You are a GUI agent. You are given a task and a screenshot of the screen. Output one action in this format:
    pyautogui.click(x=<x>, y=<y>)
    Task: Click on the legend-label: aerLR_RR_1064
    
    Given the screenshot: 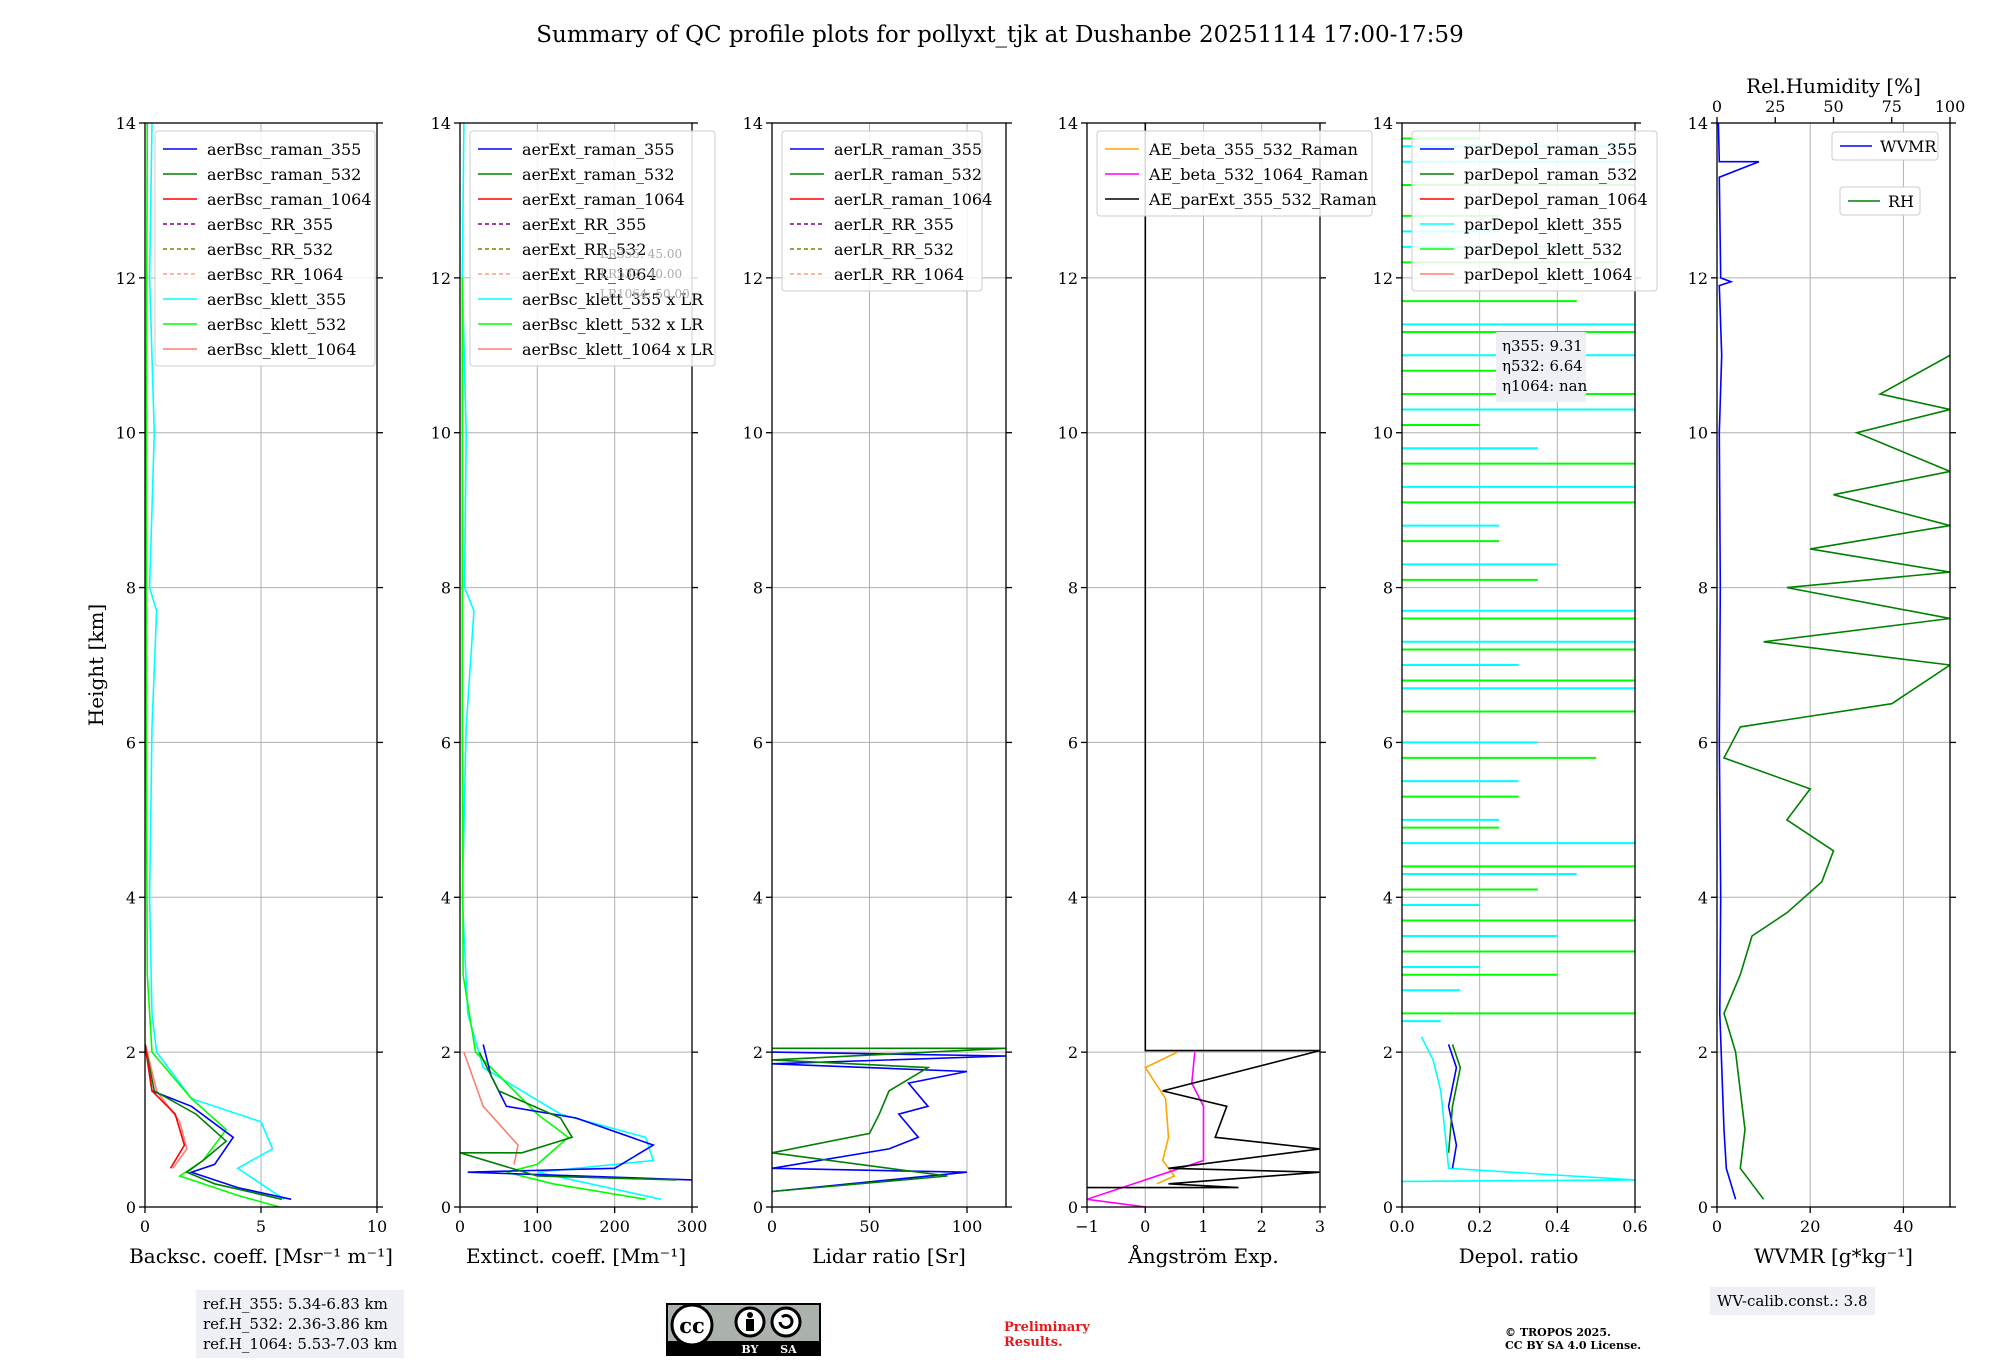 What is the action you would take?
    pyautogui.click(x=899, y=274)
    